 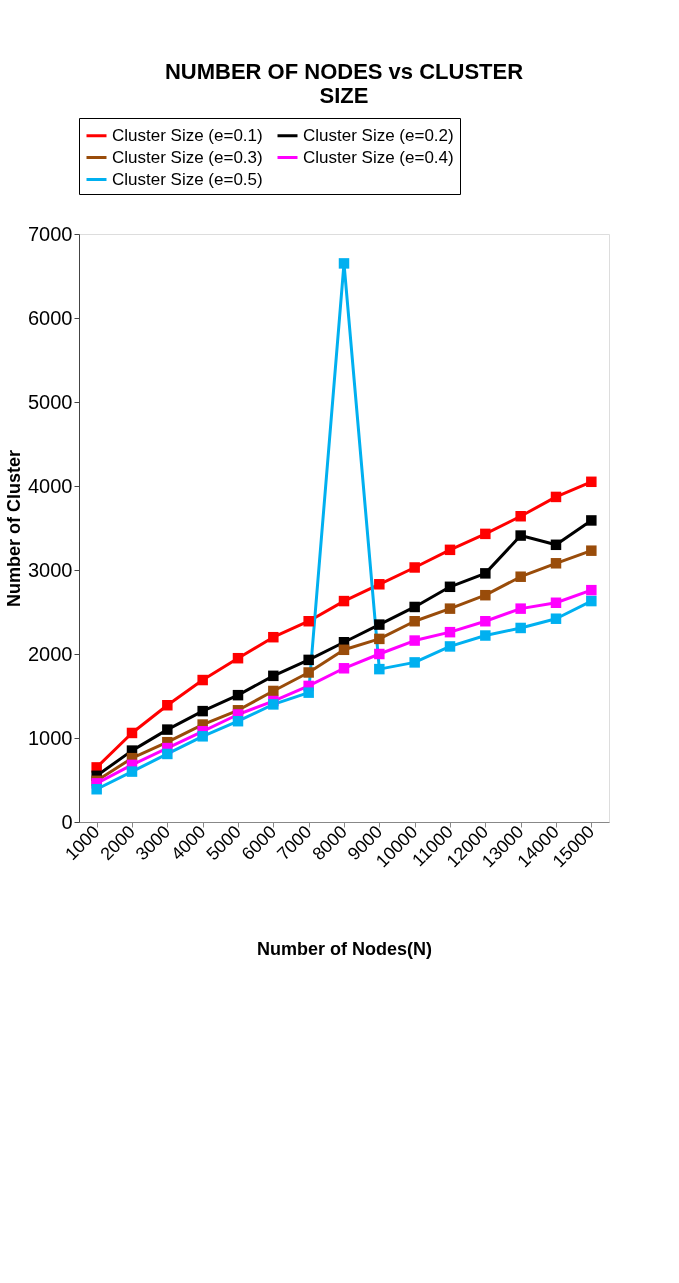 What do you see at coordinates (187, 157) in the screenshot?
I see `legend-label: Cluster Size (e=0.3)` at bounding box center [187, 157].